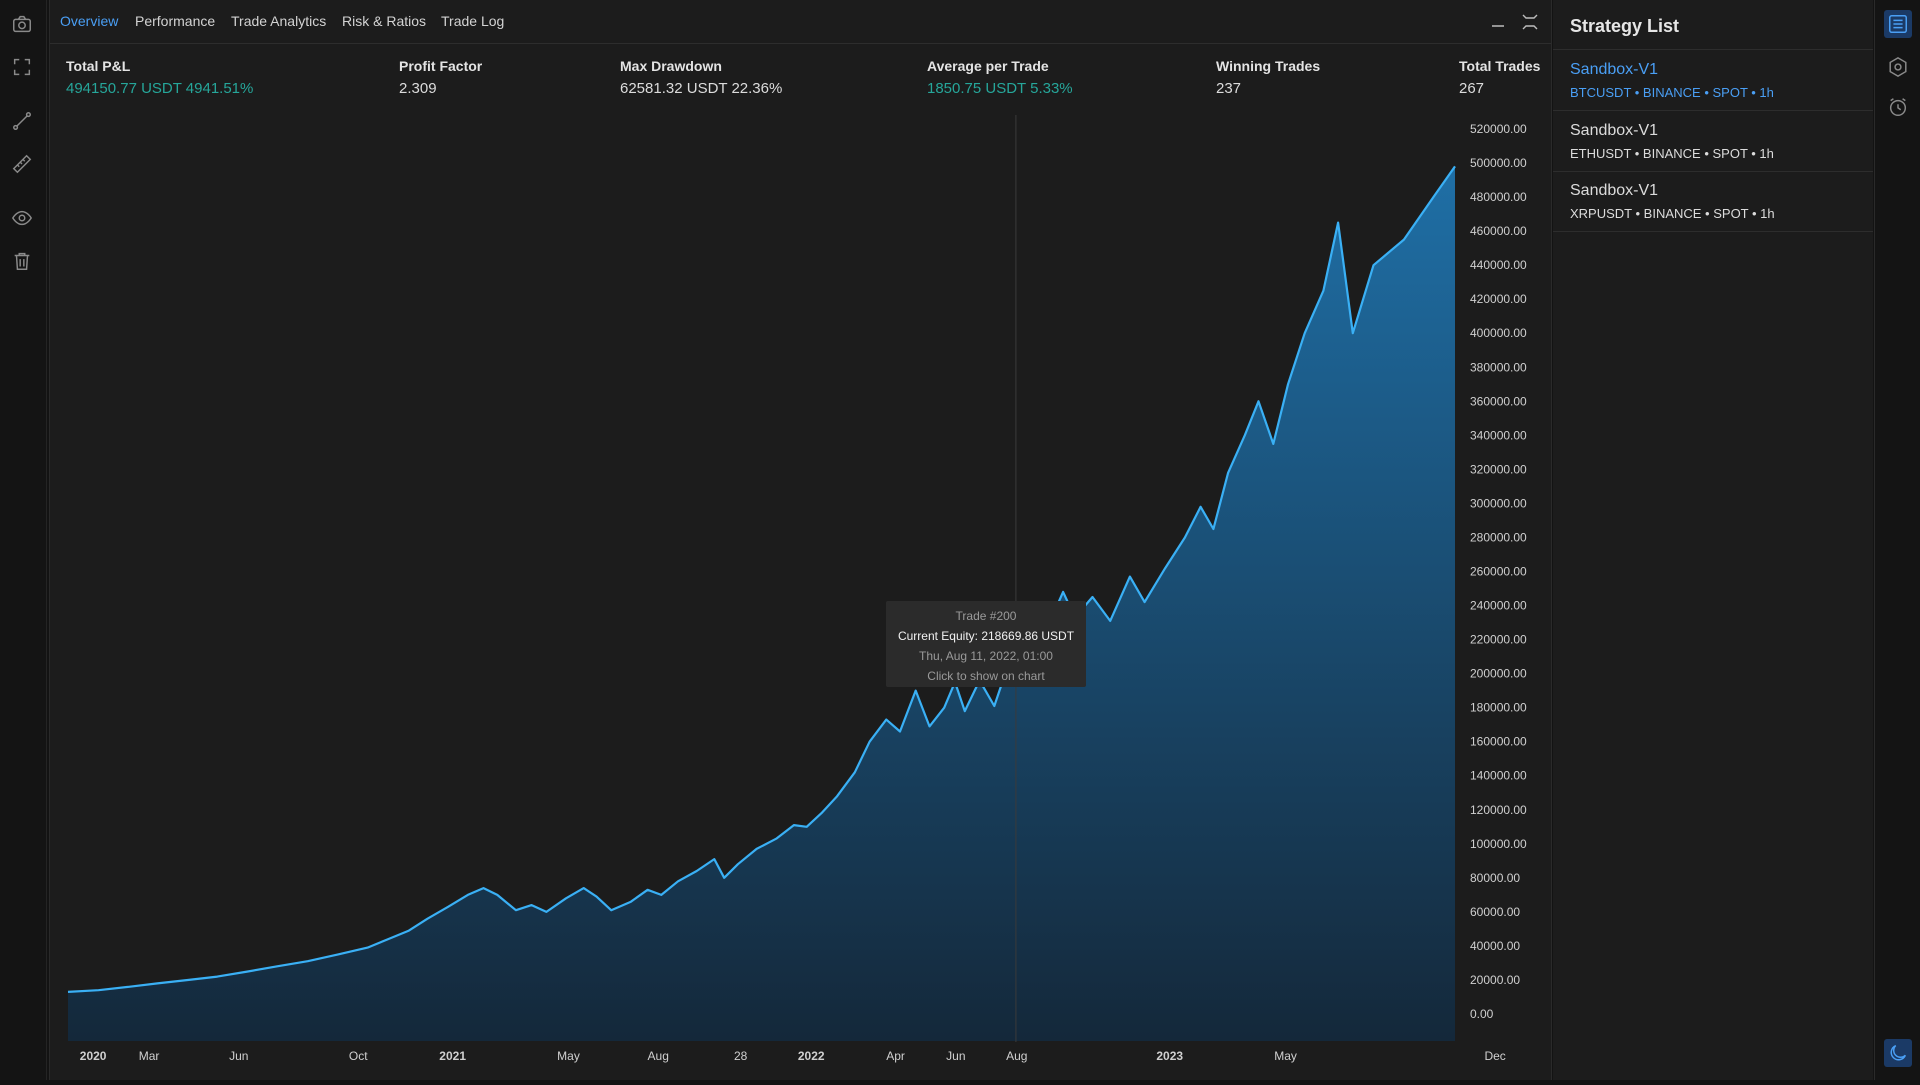  I want to click on tooltip-trade: Trade #200, so click(986, 616).